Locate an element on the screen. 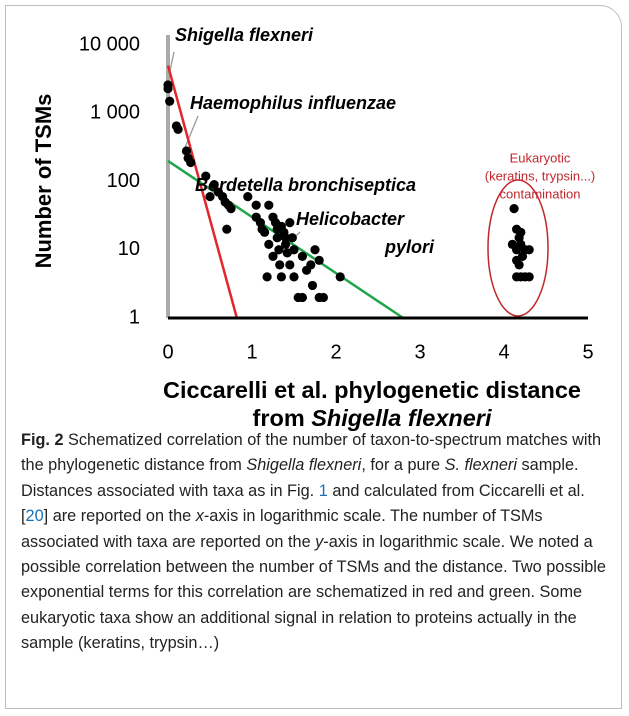  caption-text: ] are reported on the is located at coordinates (119, 516).